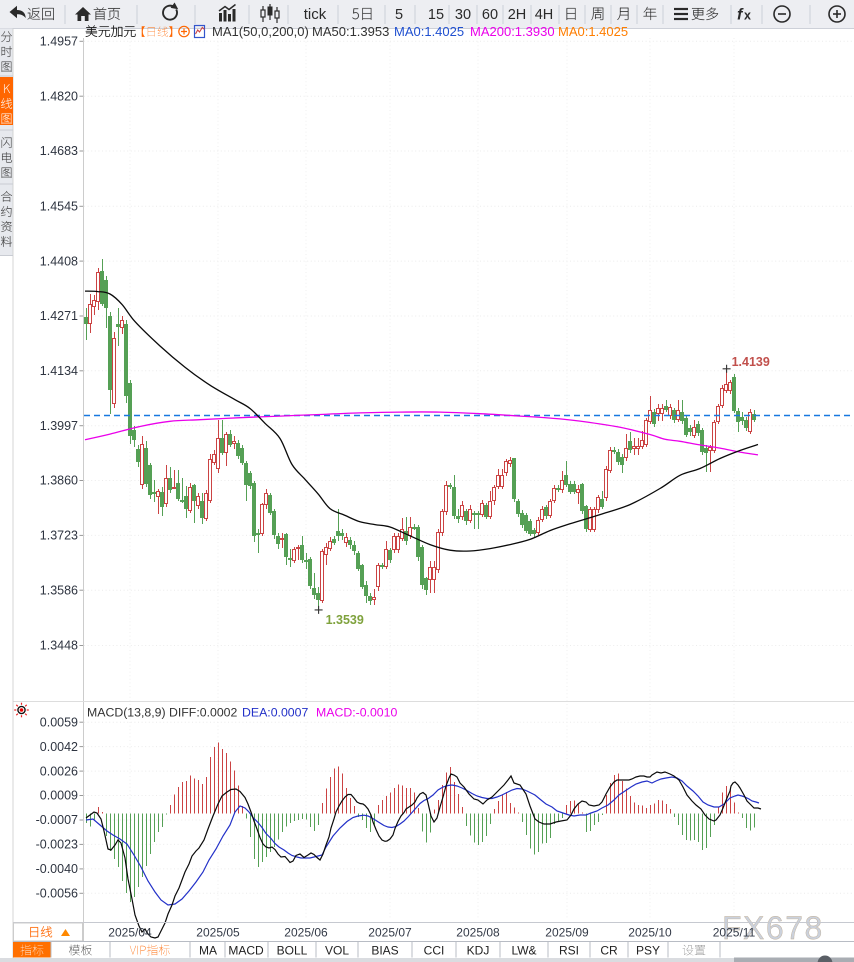 This screenshot has height=962, width=854. What do you see at coordinates (773, 928) in the screenshot?
I see `svg-text: FX678` at bounding box center [773, 928].